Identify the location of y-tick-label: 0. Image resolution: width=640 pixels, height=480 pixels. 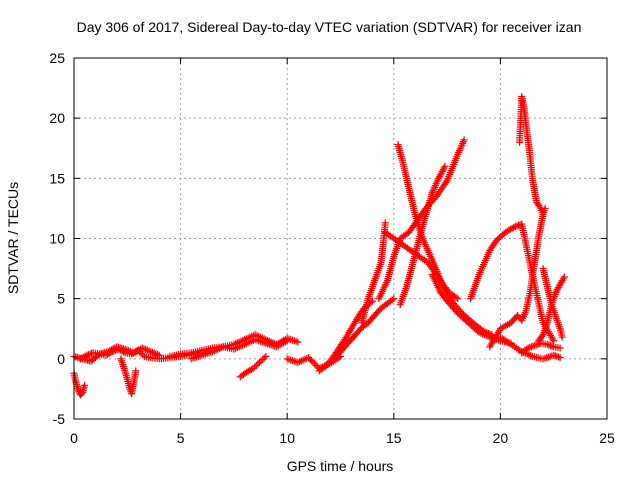
(61, 359).